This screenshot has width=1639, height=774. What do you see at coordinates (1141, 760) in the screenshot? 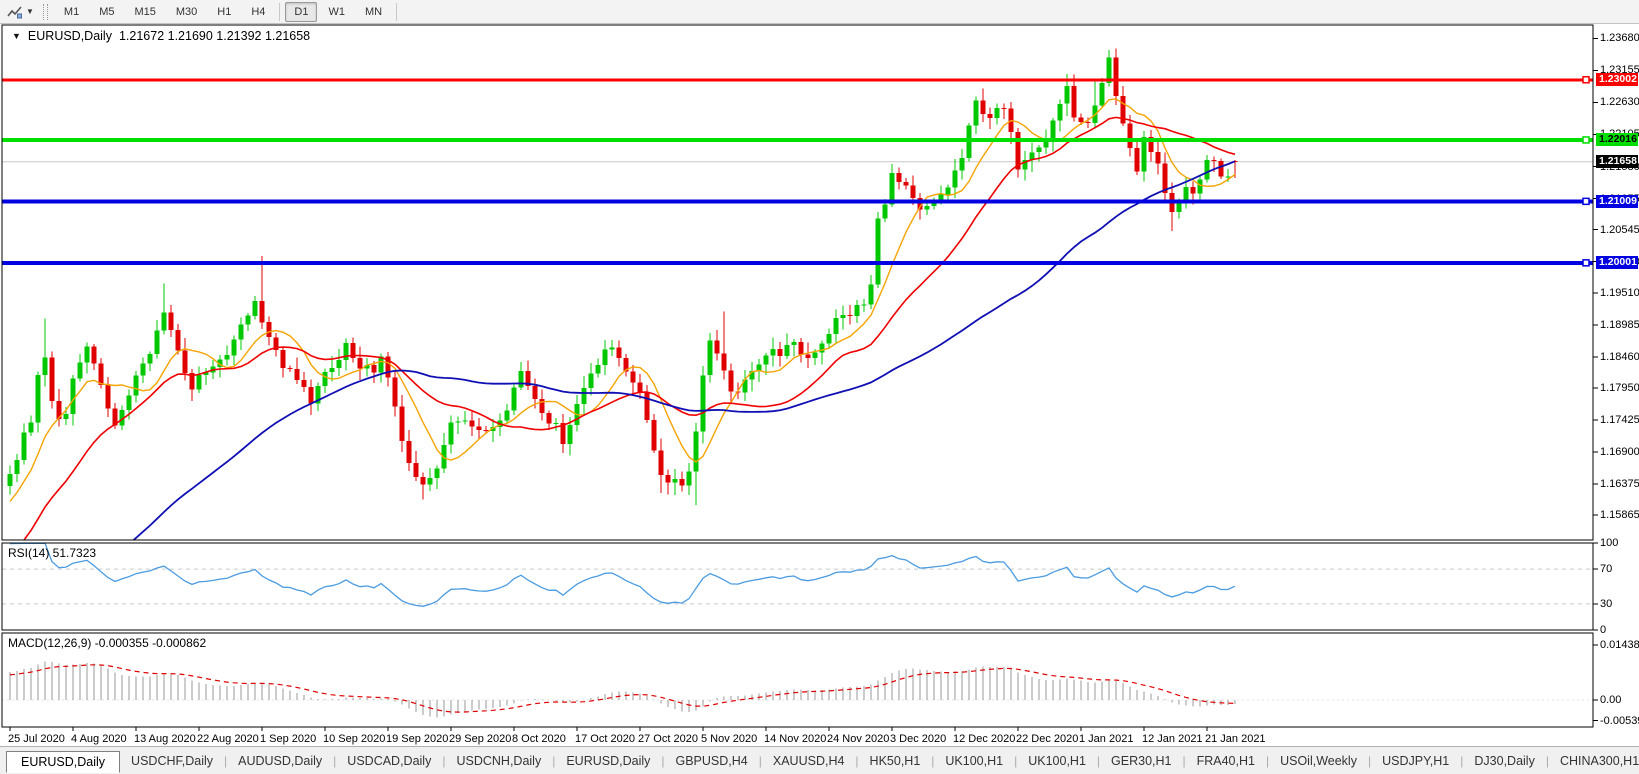
I see `chart-tab-ger30-h1: GER30,H1` at bounding box center [1141, 760].